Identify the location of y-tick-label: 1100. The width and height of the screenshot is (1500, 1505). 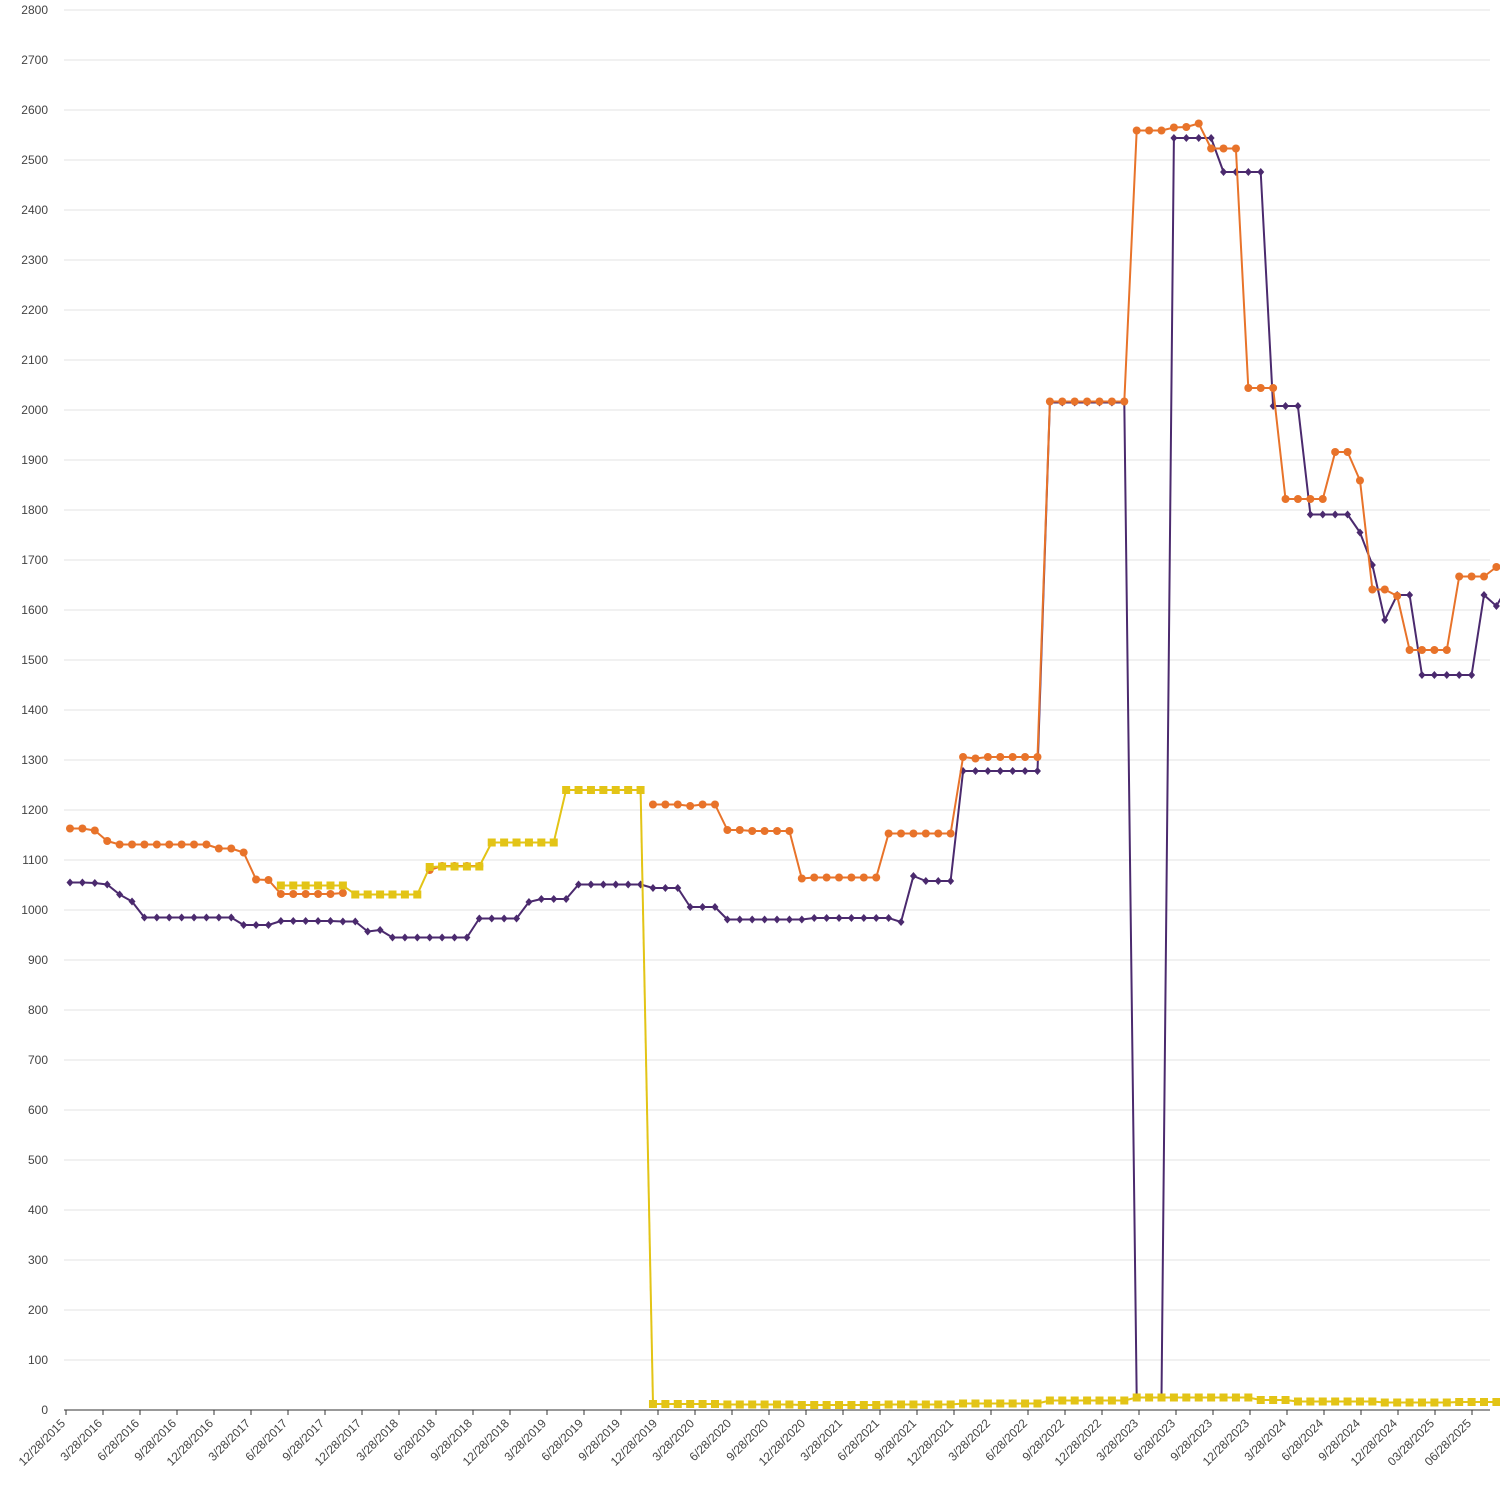
(35, 860).